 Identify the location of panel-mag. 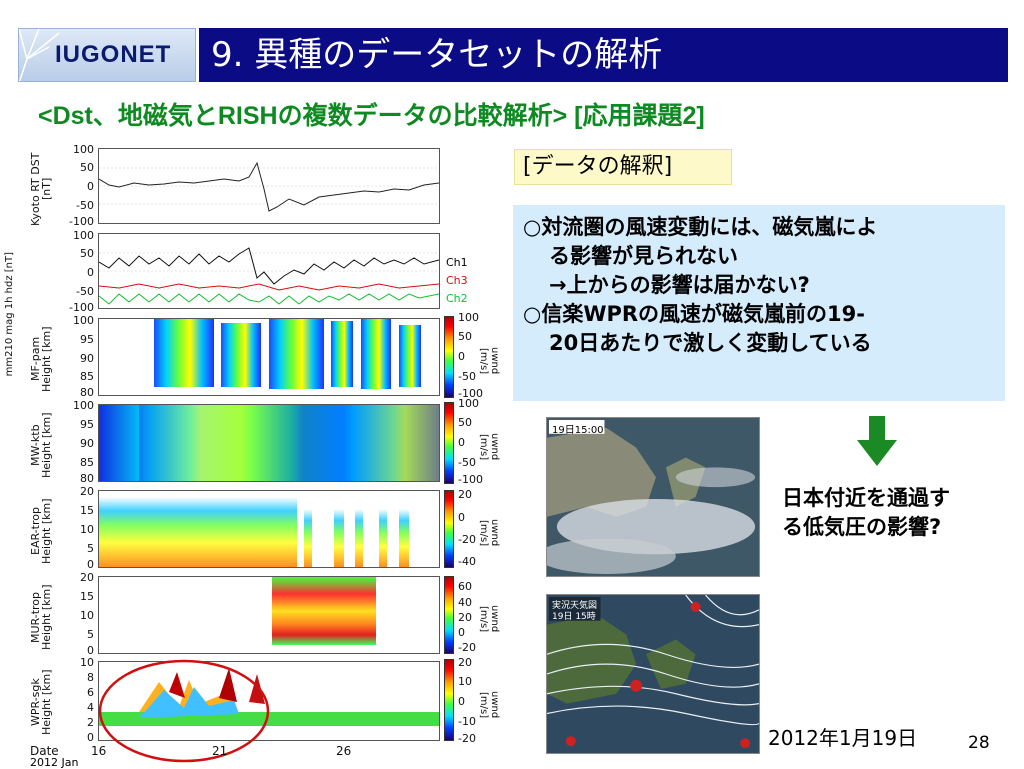
(269, 271).